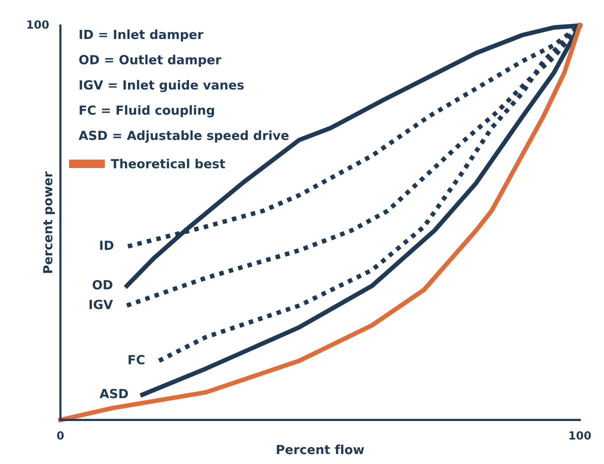  What do you see at coordinates (136, 359) in the screenshot?
I see `series-label: FC` at bounding box center [136, 359].